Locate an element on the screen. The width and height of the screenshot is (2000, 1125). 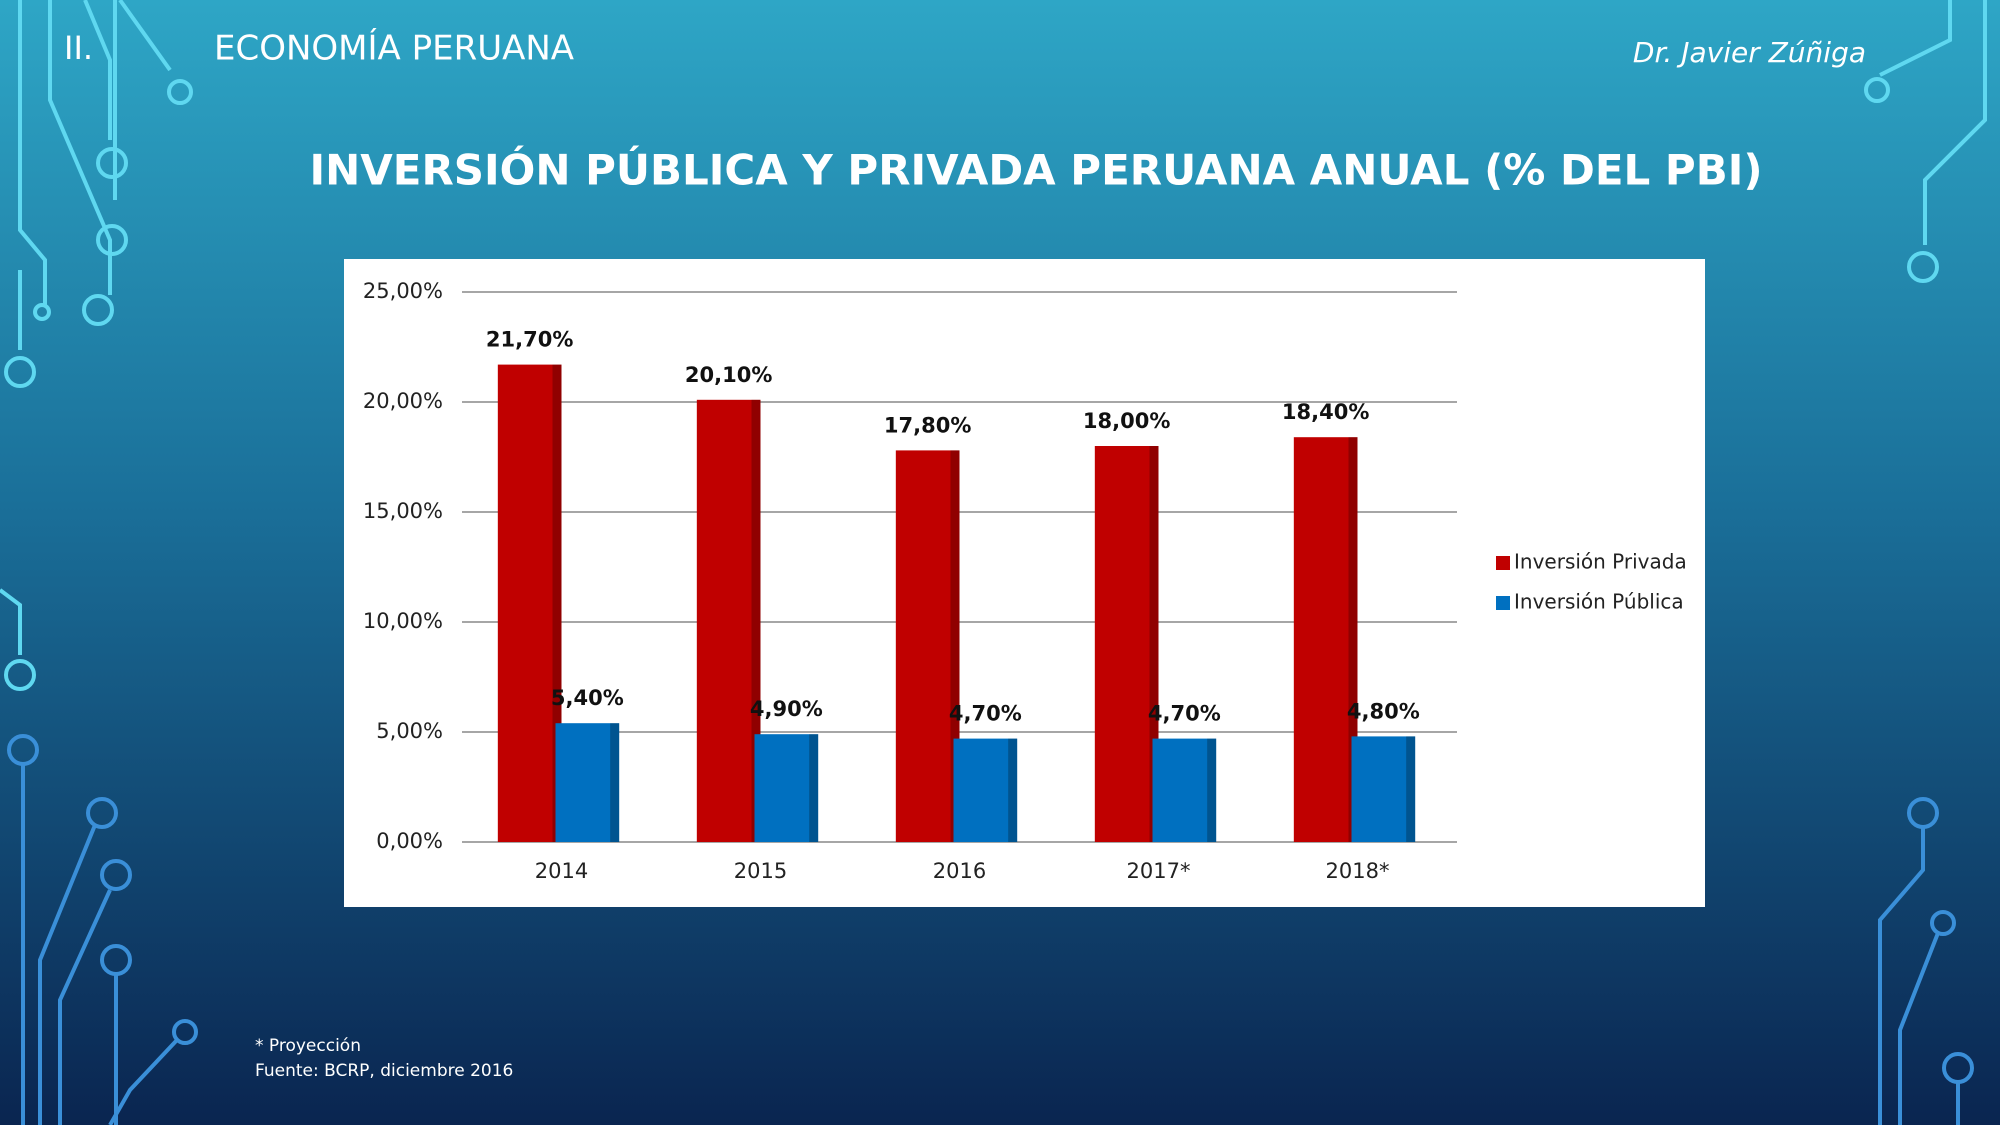
value-label: 4,90% is located at coordinates (786, 709).